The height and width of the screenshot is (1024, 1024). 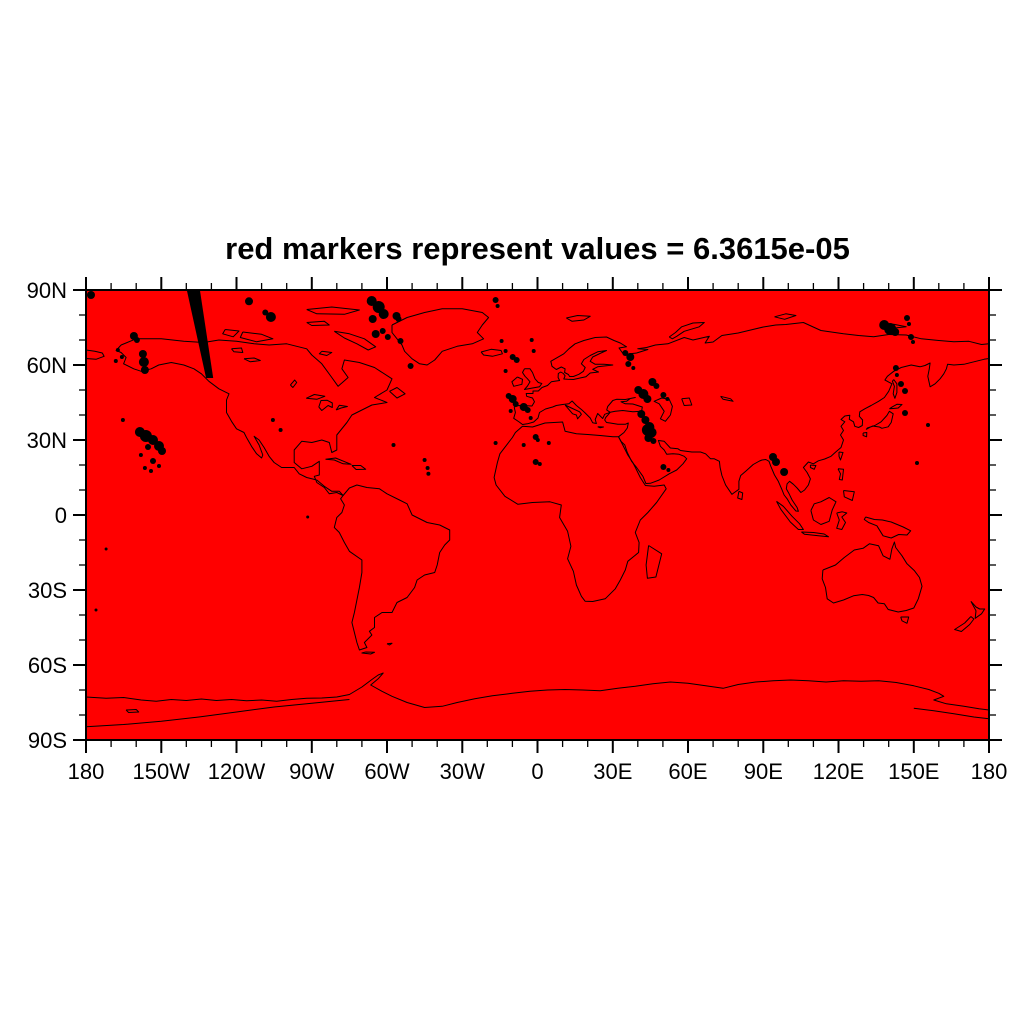 What do you see at coordinates (841, 456) in the screenshot?
I see `coastline-taiwan` at bounding box center [841, 456].